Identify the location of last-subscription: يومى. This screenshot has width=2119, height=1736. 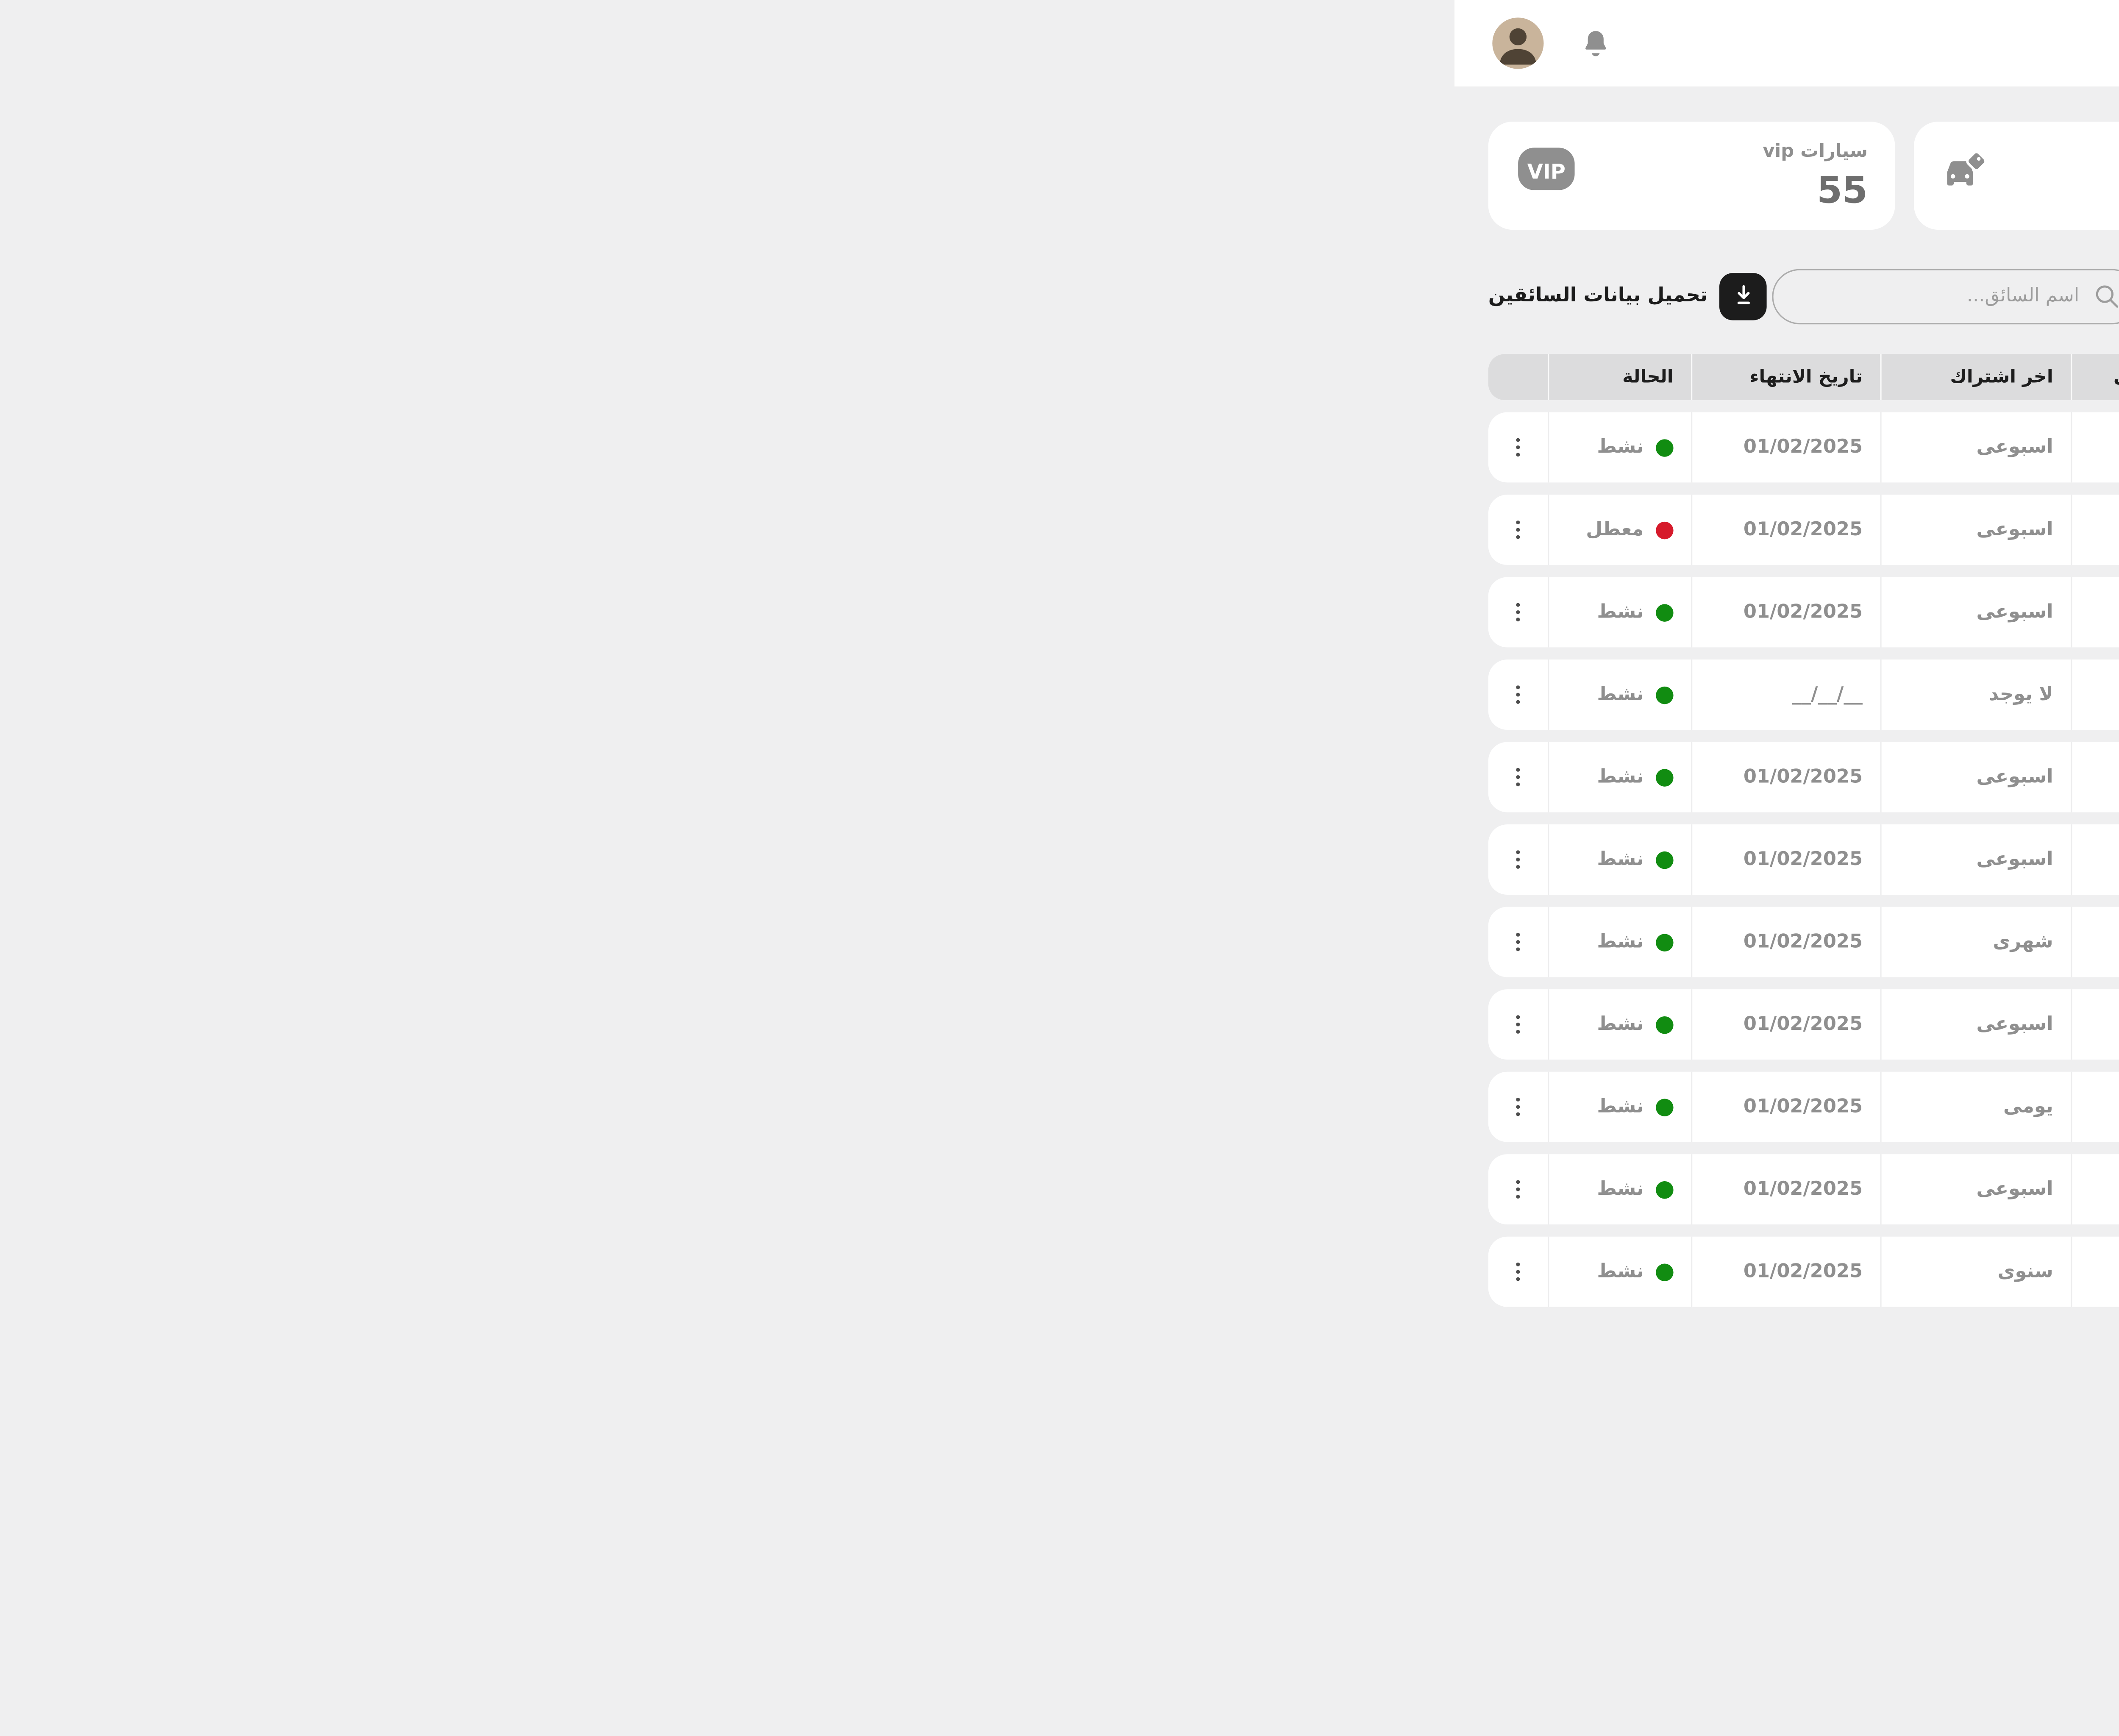
(1977, 1106).